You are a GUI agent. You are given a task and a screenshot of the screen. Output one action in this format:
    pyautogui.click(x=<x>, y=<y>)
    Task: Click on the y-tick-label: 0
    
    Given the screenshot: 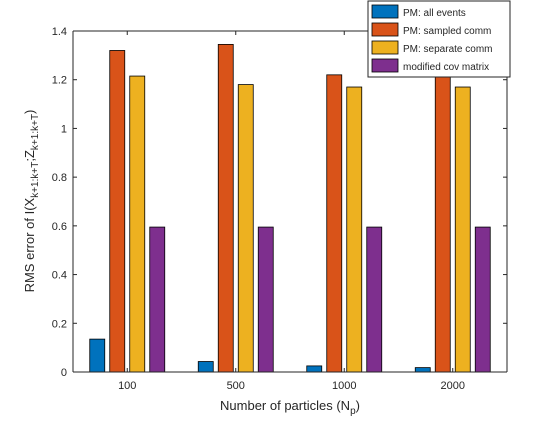 What is the action you would take?
    pyautogui.click(x=64, y=373)
    